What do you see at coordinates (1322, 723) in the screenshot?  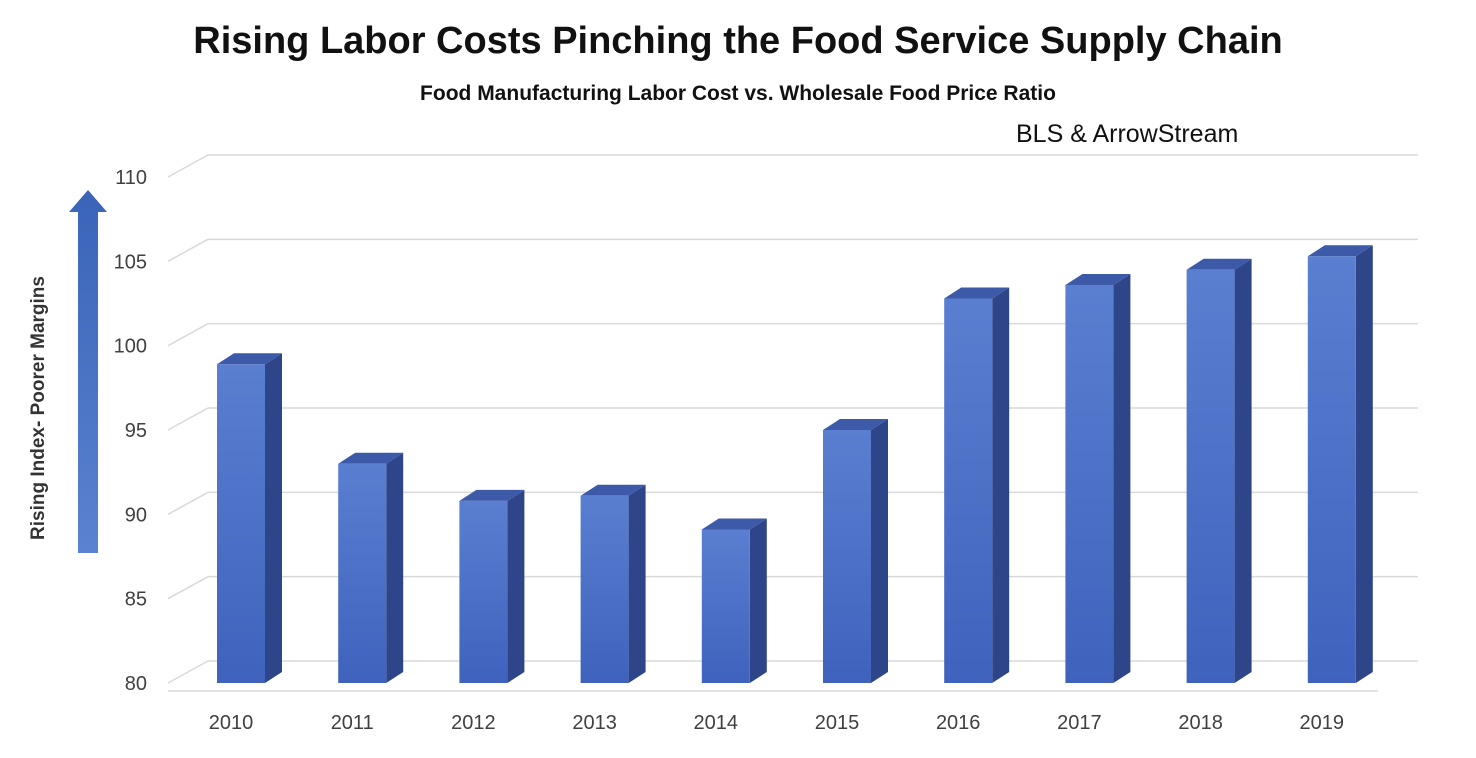 I see `x-tick-label: 2019` at bounding box center [1322, 723].